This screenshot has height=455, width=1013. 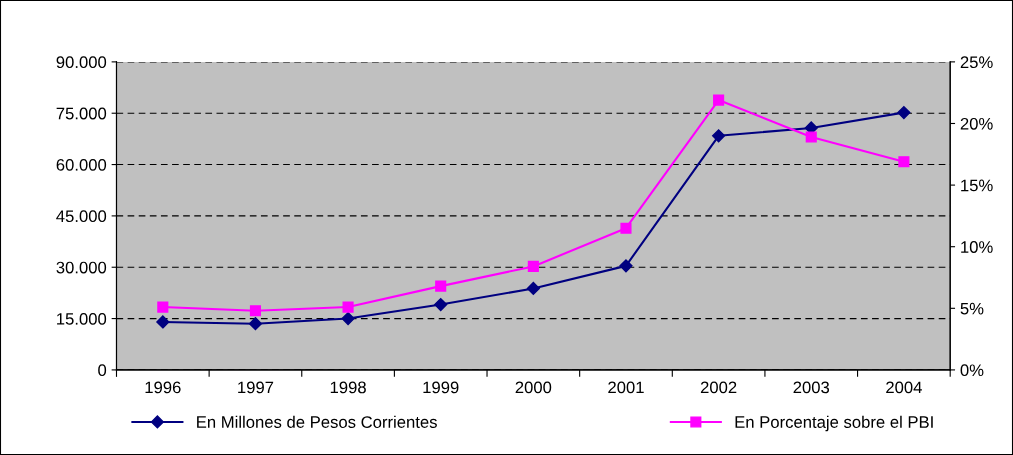 I want to click on y-tick-label: 60.000, so click(x=81, y=164).